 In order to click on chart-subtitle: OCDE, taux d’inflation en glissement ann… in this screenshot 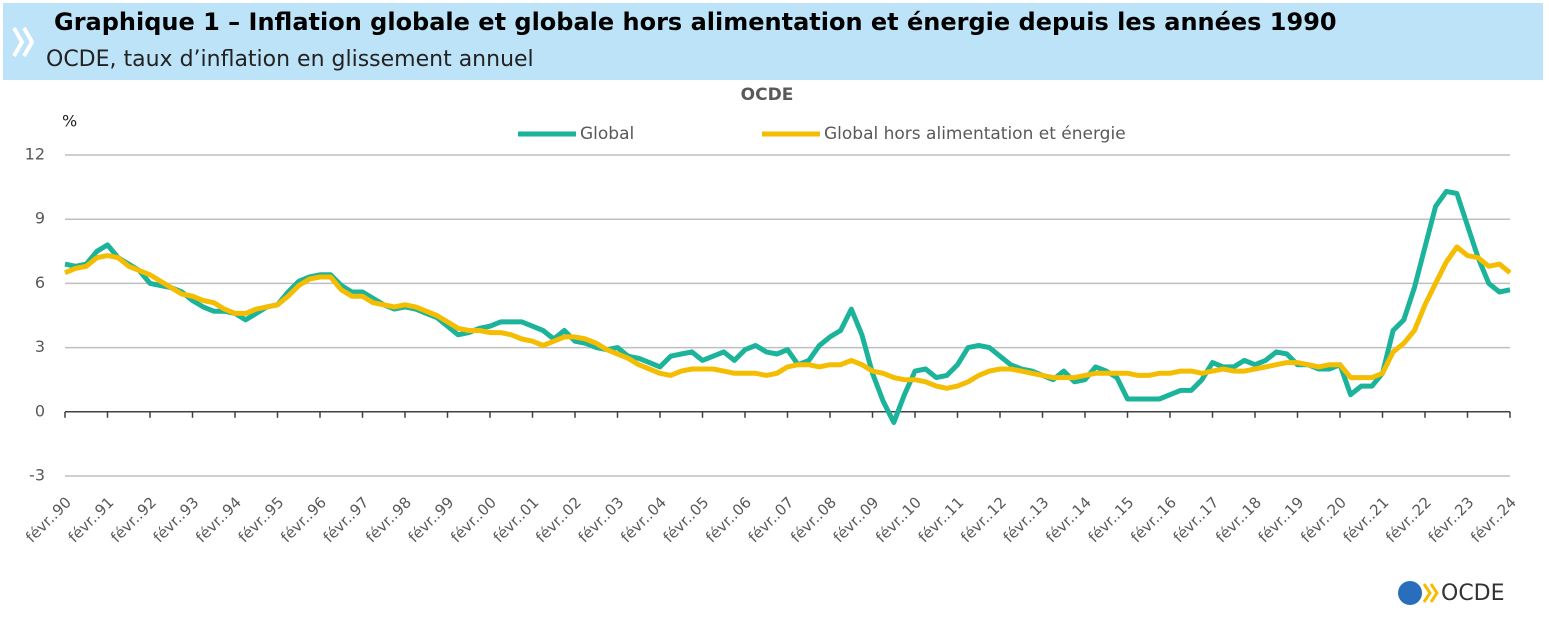, I will do `click(290, 59)`.